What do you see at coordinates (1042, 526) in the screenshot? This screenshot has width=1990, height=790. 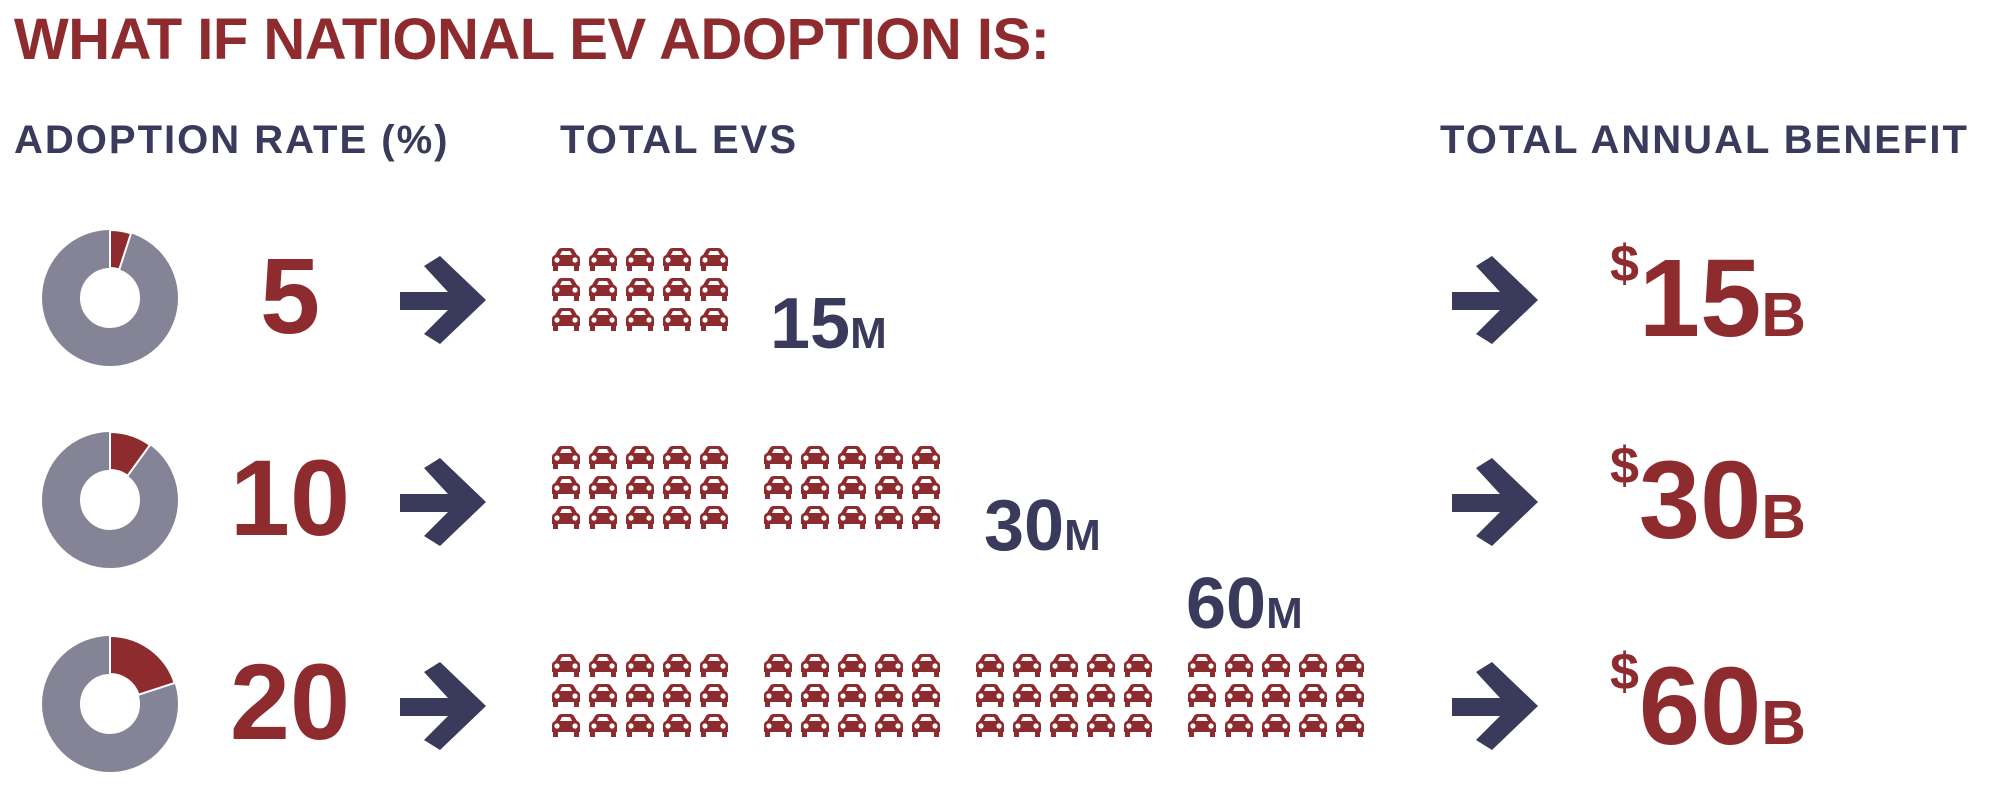 I see `total-evs-value: 30M` at bounding box center [1042, 526].